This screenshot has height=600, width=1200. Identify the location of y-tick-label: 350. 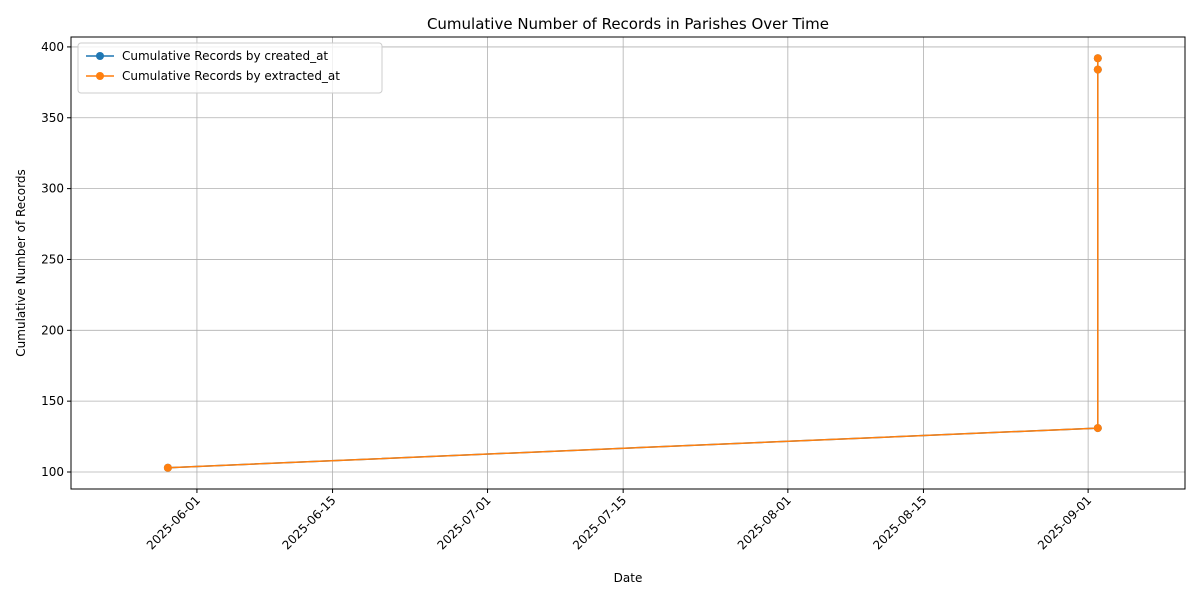
(52, 118).